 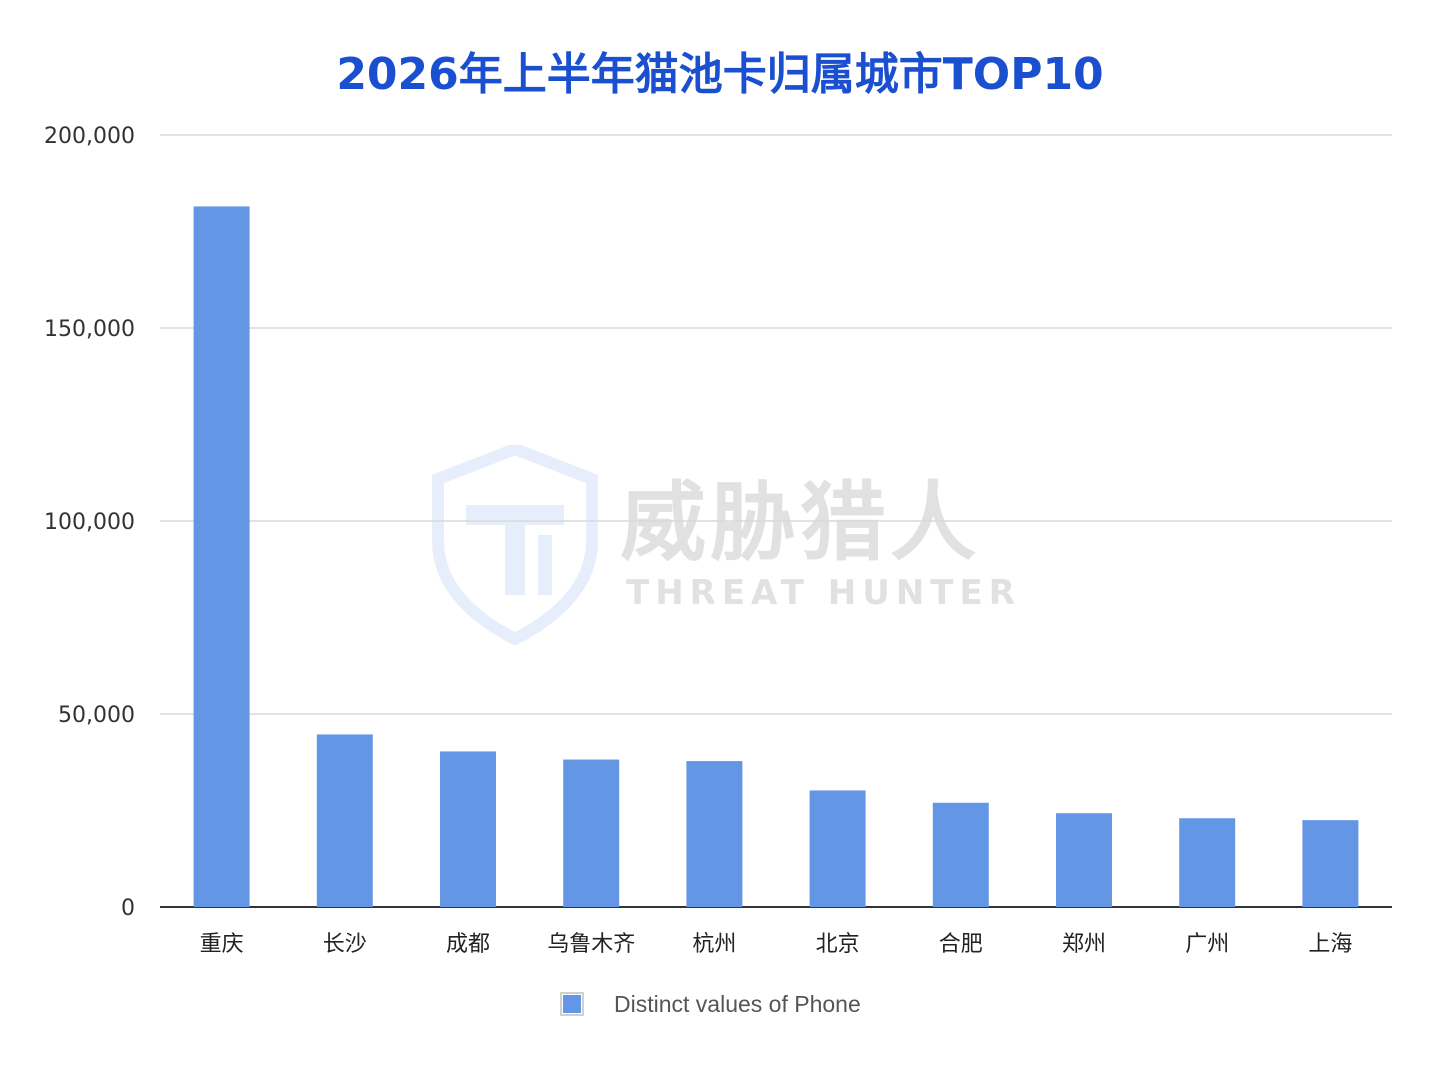 What do you see at coordinates (1330, 944) in the screenshot?
I see `x-tick-label: 上海` at bounding box center [1330, 944].